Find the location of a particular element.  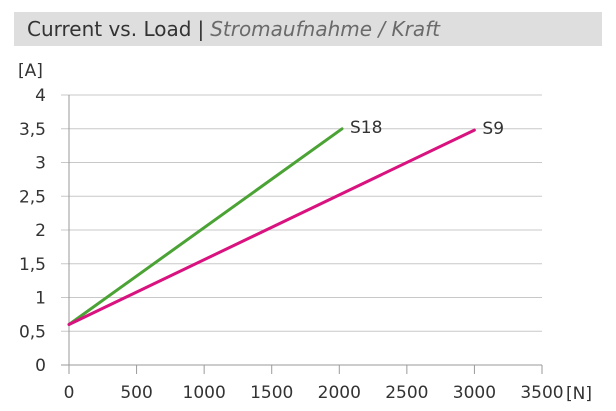

series-labels: S18 S9 is located at coordinates (427, 128).